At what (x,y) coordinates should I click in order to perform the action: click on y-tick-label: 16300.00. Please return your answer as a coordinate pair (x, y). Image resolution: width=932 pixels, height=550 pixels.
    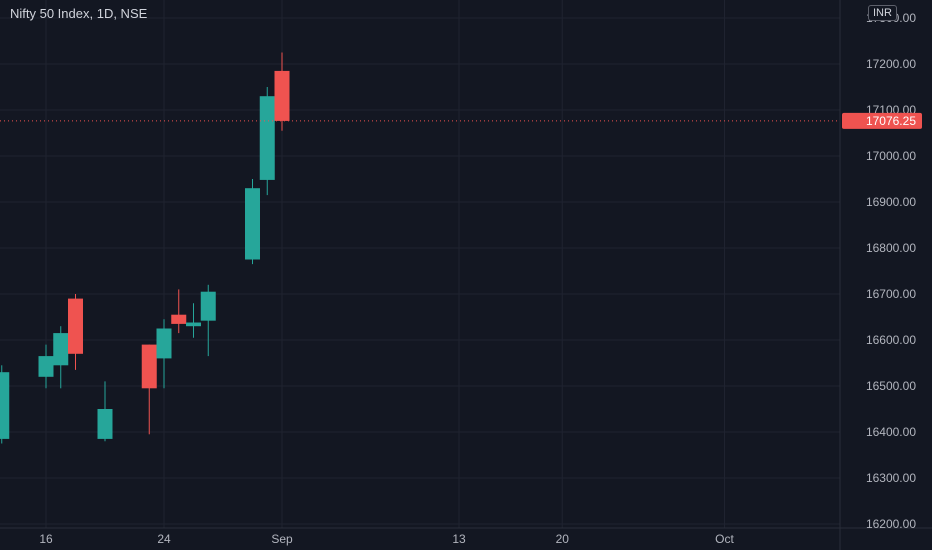
    Looking at the image, I should click on (891, 478).